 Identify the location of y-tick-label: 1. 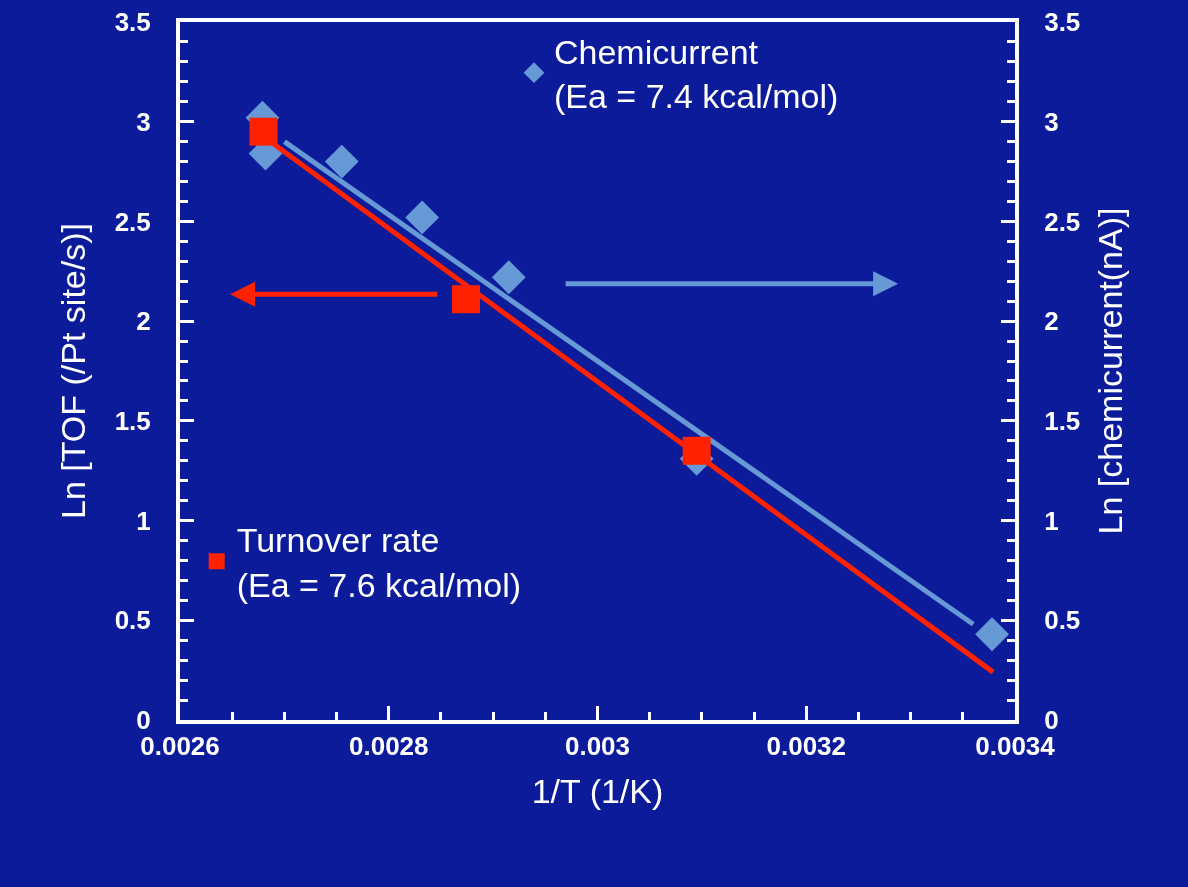
(143, 520).